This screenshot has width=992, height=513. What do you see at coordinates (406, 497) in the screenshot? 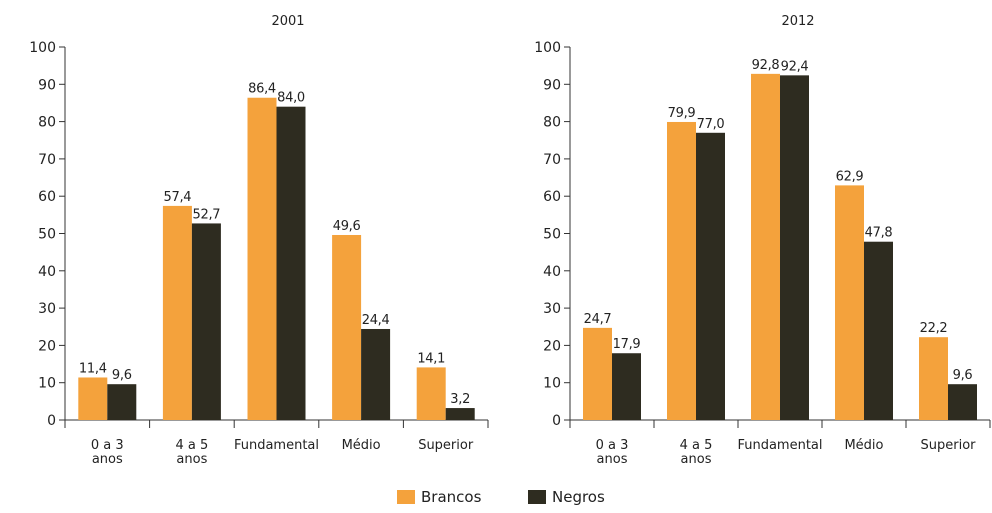
I see `legend-swatch-brancos` at bounding box center [406, 497].